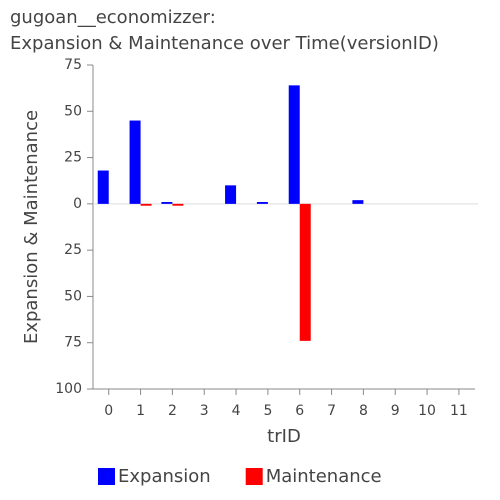 The image size is (500, 500). Describe the element at coordinates (267, 411) in the screenshot. I see `x-tick-label: 5` at that location.